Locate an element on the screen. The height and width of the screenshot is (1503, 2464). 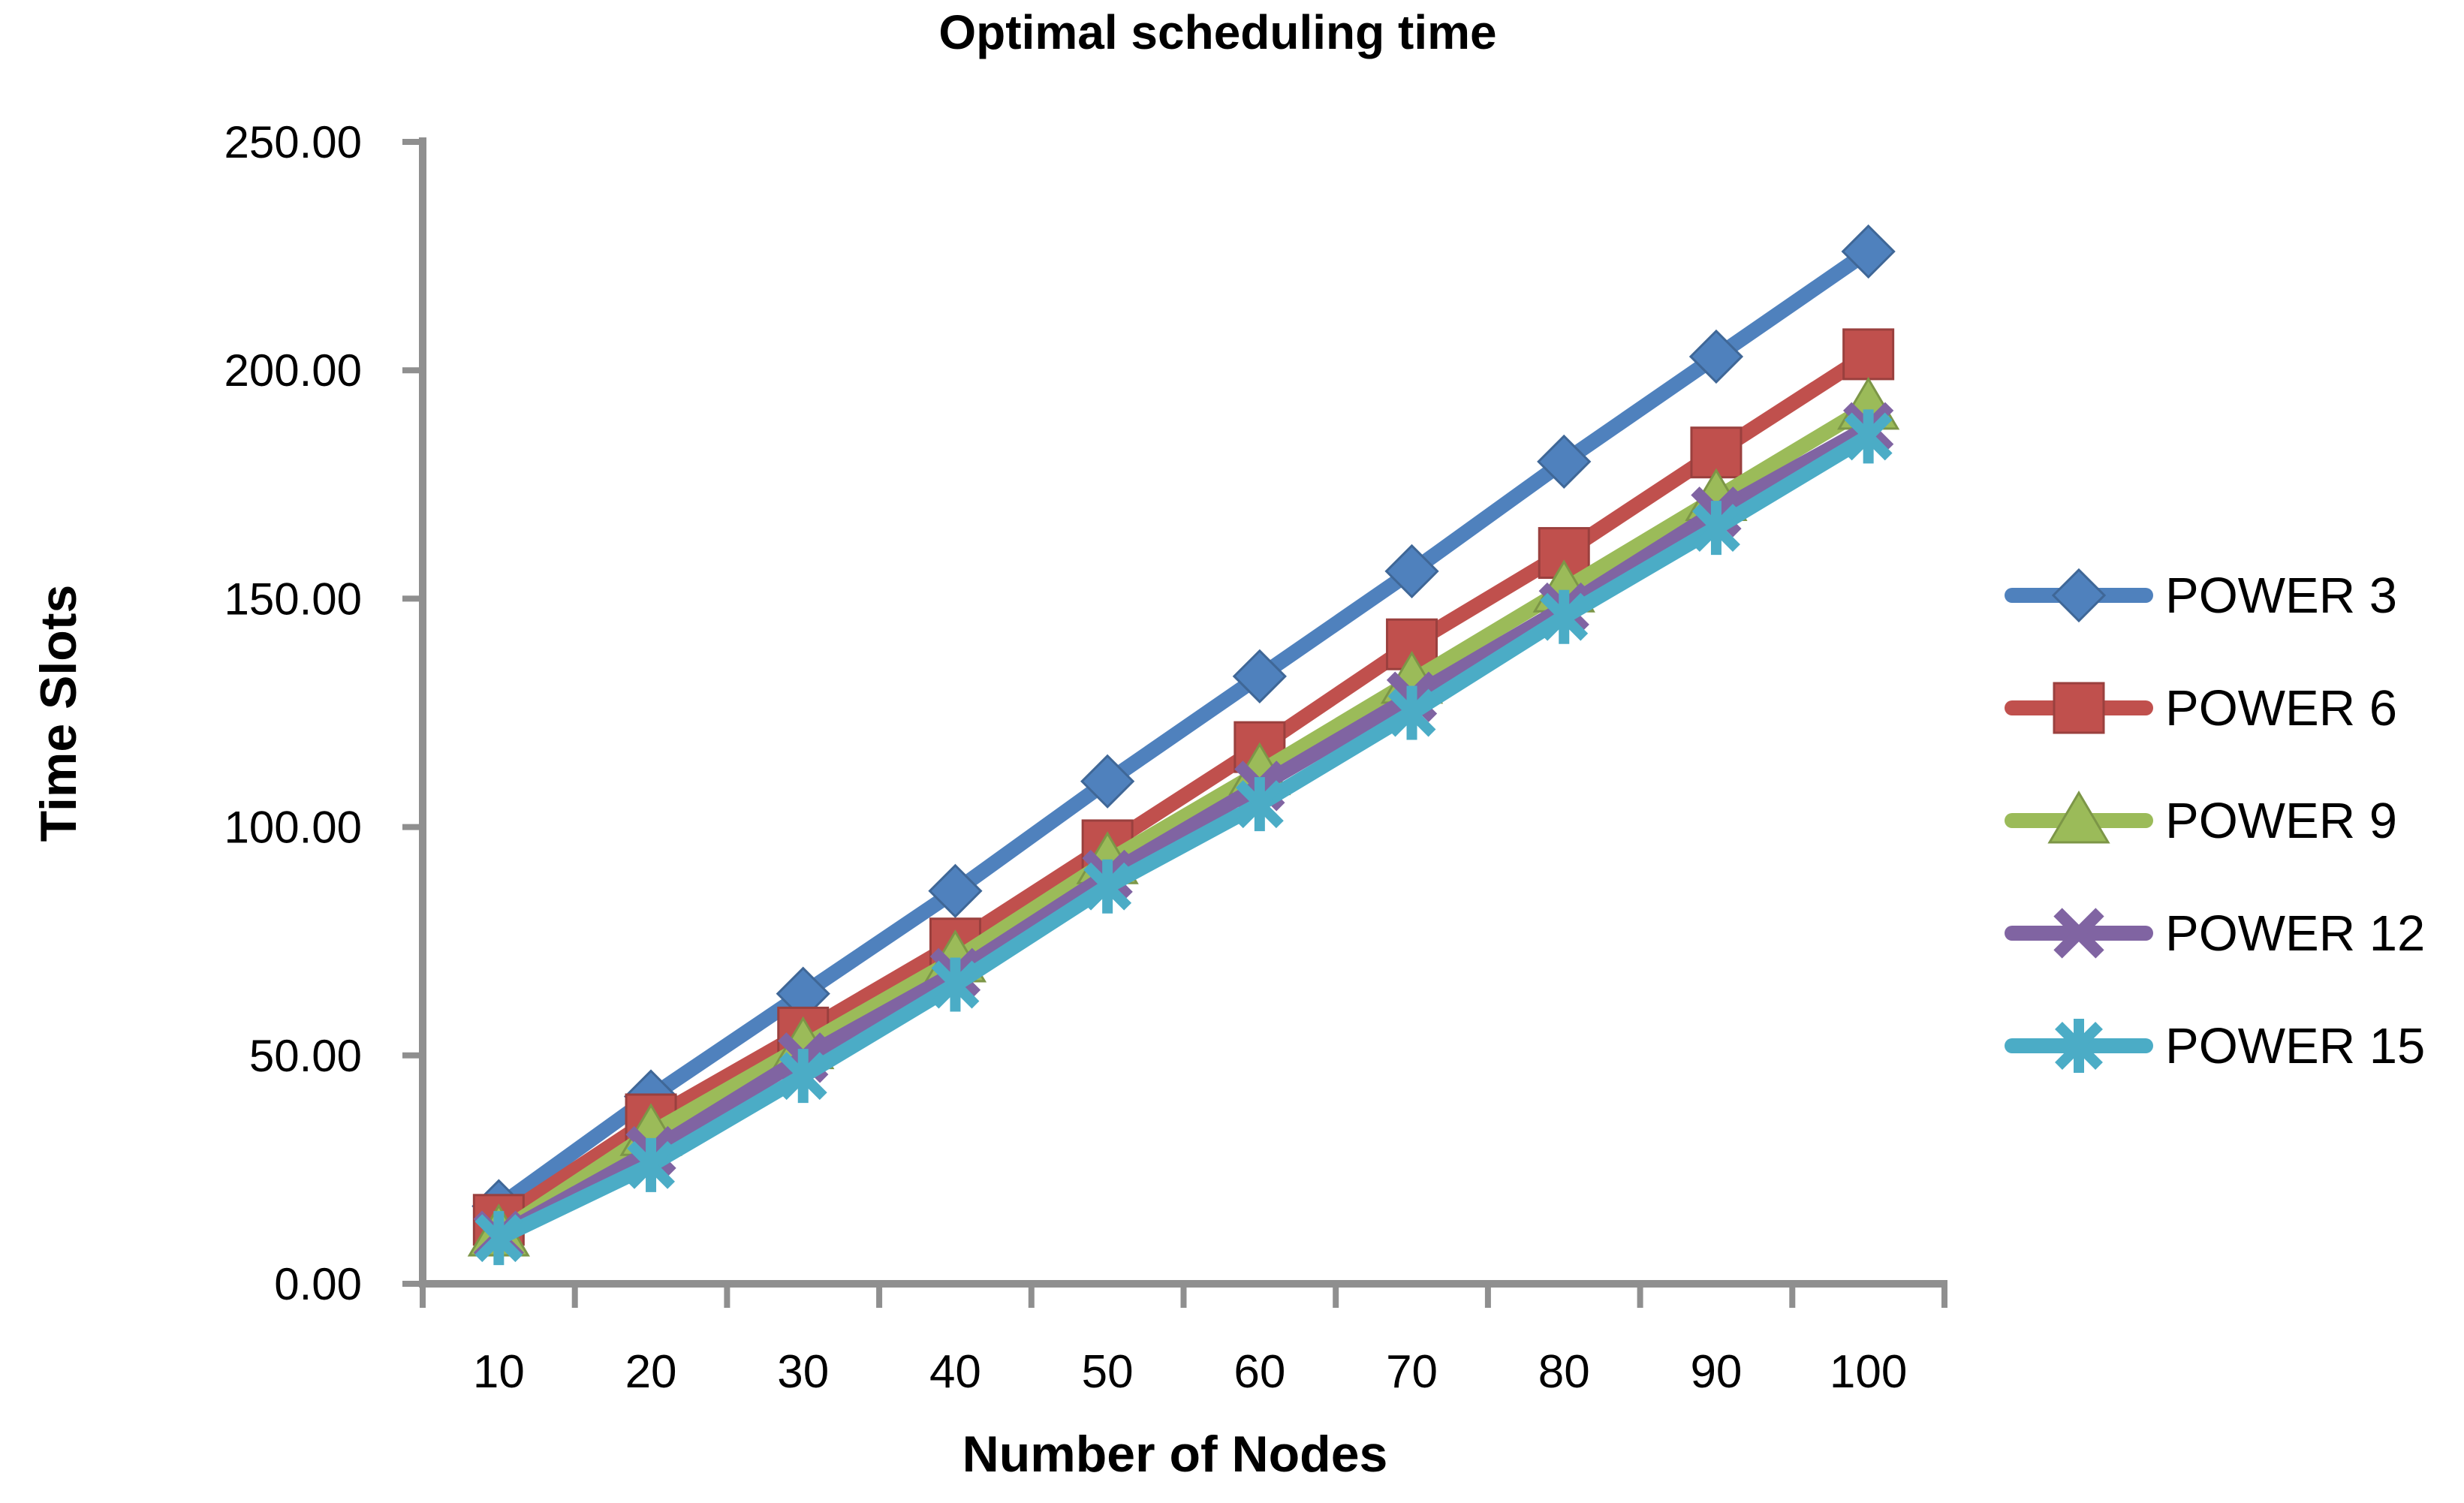
x-tick-label: 20 is located at coordinates (651, 1372).